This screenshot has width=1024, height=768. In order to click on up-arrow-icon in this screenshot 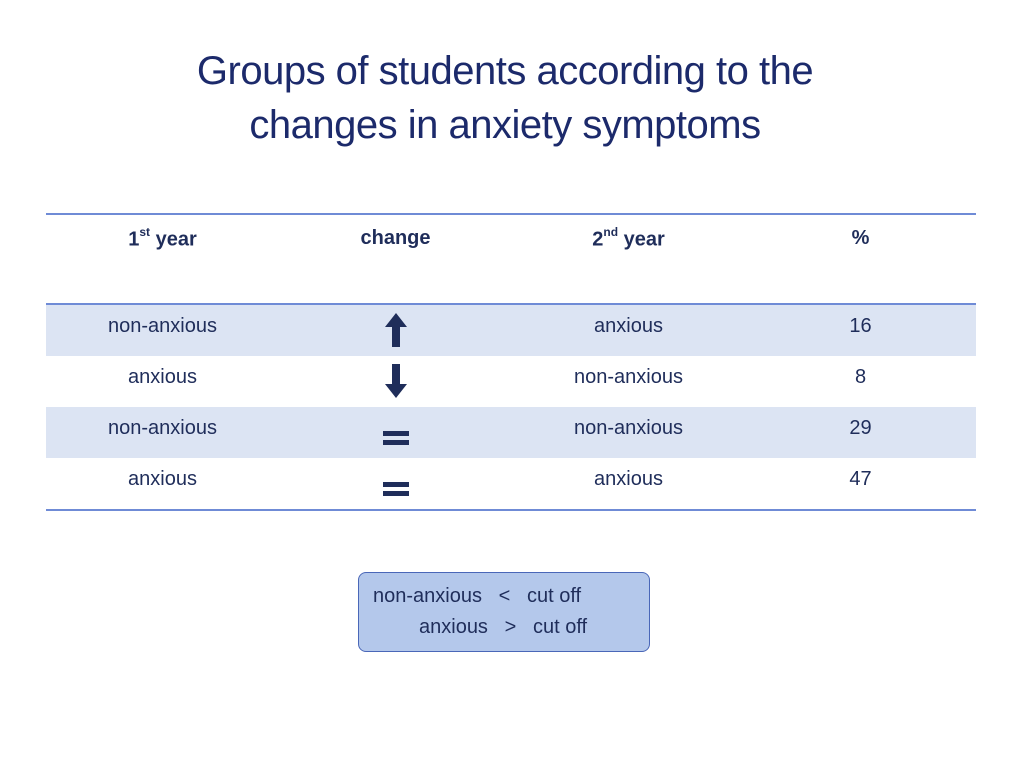, I will do `click(395, 330)`.